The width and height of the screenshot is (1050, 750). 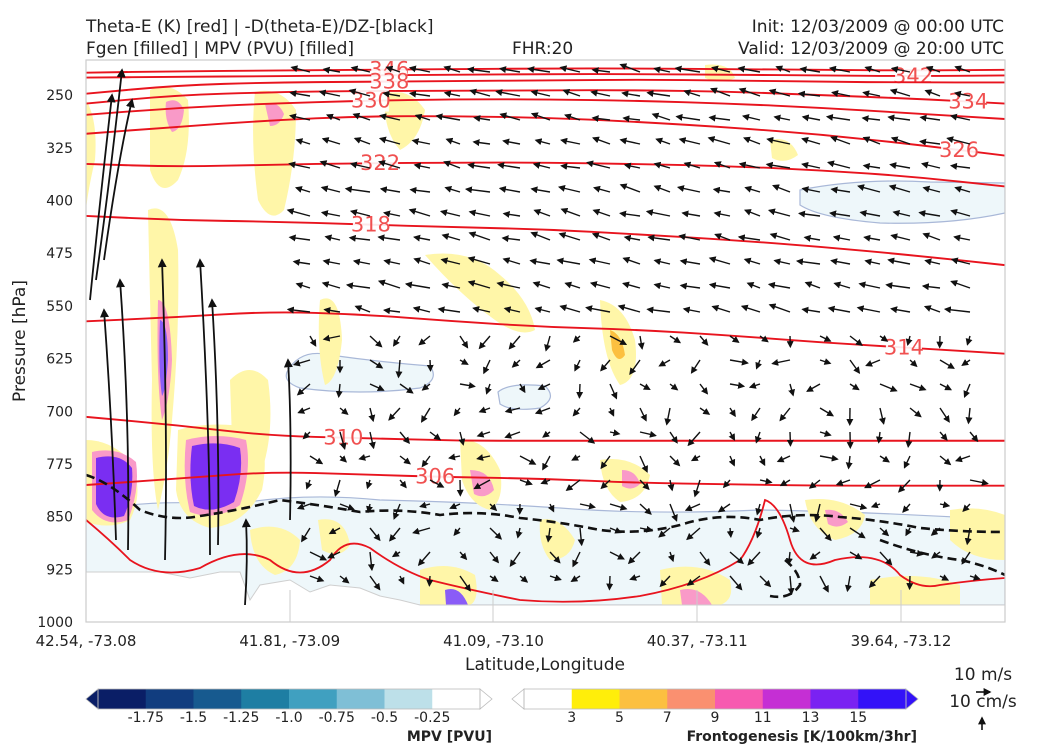 I want to click on colorbar-tick-label: 5, so click(x=619, y=718).